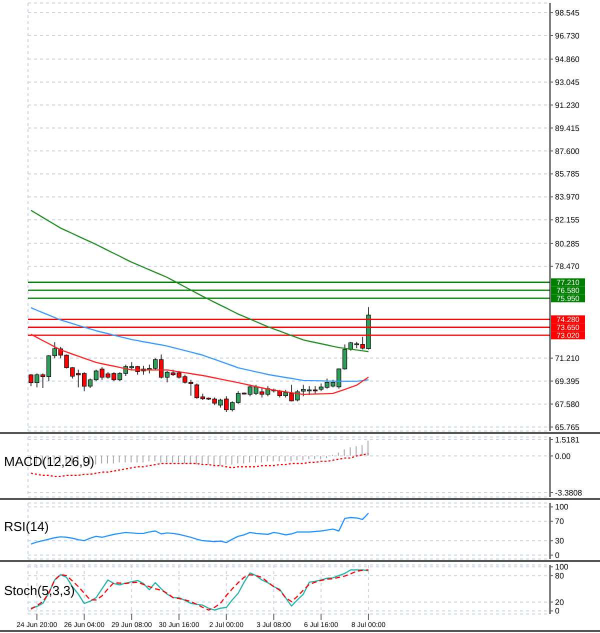 Image resolution: width=600 pixels, height=633 pixels. I want to click on y-tick-label: 82.155, so click(567, 220).